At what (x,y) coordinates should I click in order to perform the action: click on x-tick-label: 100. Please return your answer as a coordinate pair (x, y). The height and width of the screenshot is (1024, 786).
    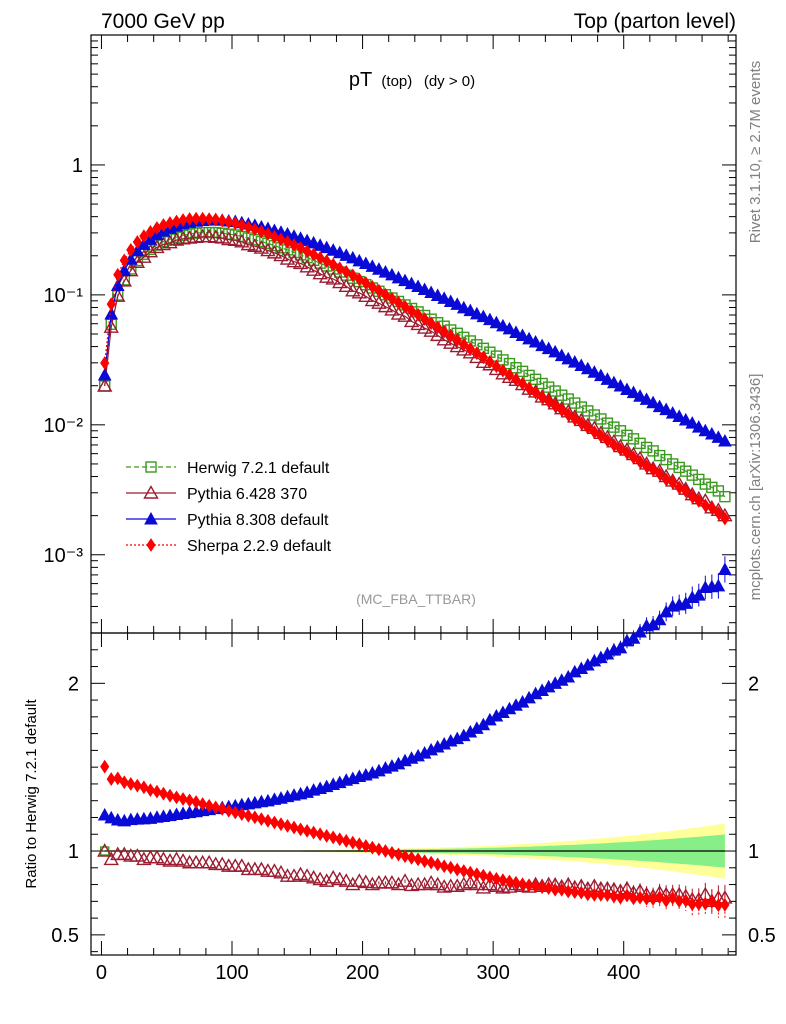
    Looking at the image, I should click on (231, 973).